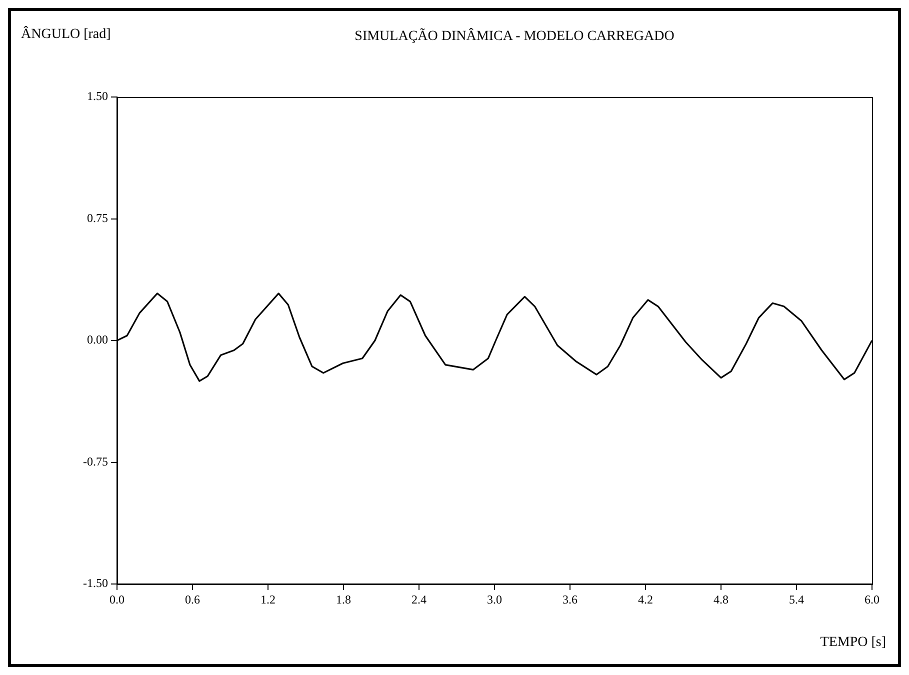 The image size is (909, 675). Describe the element at coordinates (721, 599) in the screenshot. I see `x-tick-label: 4.8` at that location.